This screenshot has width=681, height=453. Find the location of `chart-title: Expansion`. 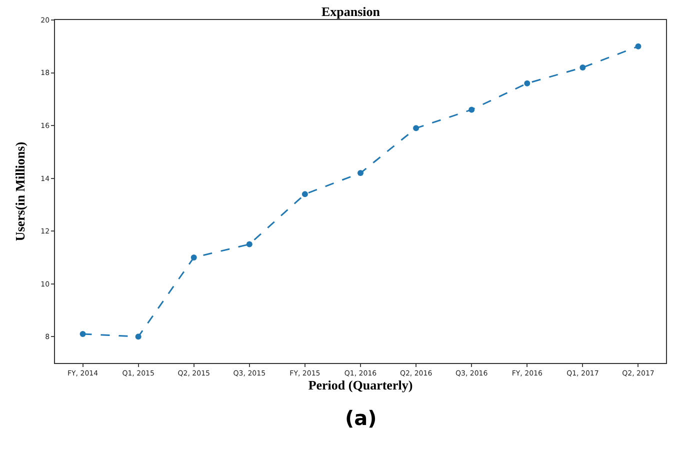

chart-title: Expansion is located at coordinates (351, 11).